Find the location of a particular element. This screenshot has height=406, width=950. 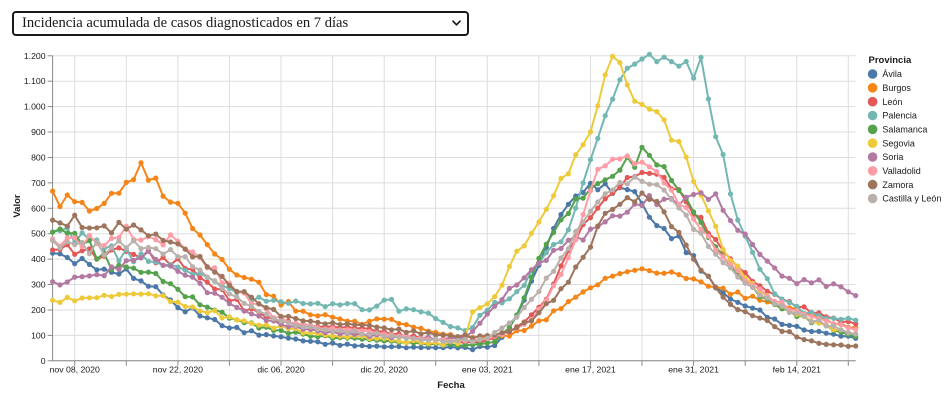

svg-text: 800 is located at coordinates (38, 158).